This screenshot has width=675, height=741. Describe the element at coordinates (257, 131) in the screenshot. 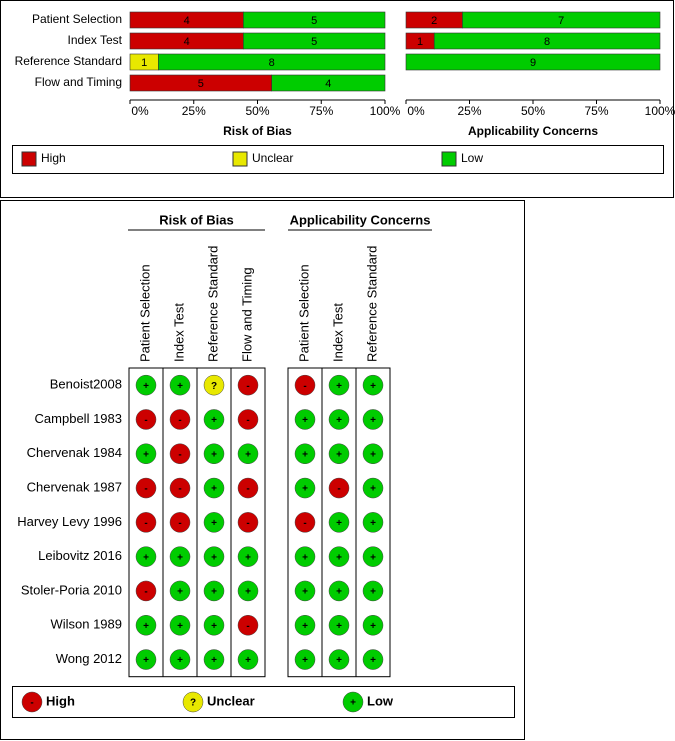

I see `x-axis-label: Risk of Bias` at that location.